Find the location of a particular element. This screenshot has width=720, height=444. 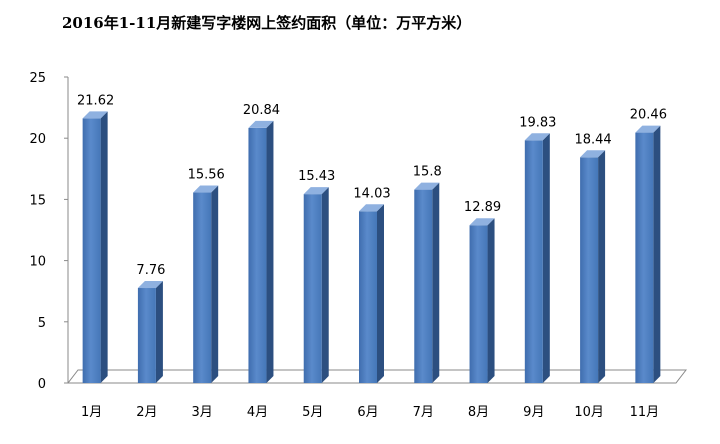

x-tick-label: 2月 is located at coordinates (146, 412).